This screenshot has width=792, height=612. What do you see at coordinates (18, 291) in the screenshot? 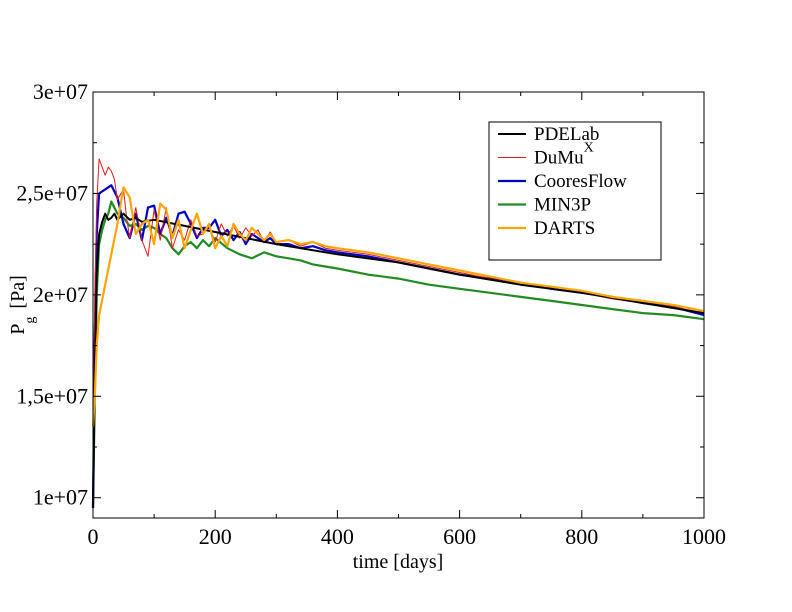
I see `y-axis-title-unit: [Pa]` at bounding box center [18, 291].